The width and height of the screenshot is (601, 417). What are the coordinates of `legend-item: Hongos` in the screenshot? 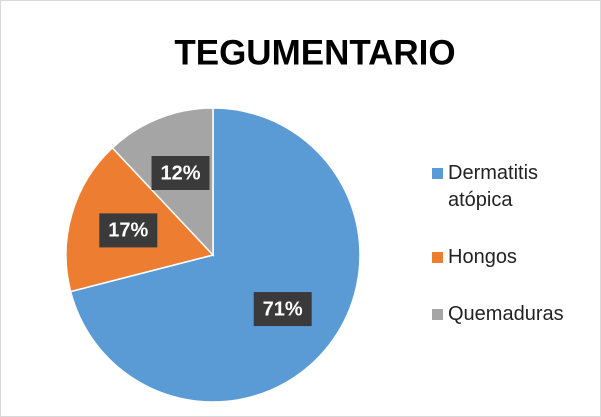 It's located at (512, 257).